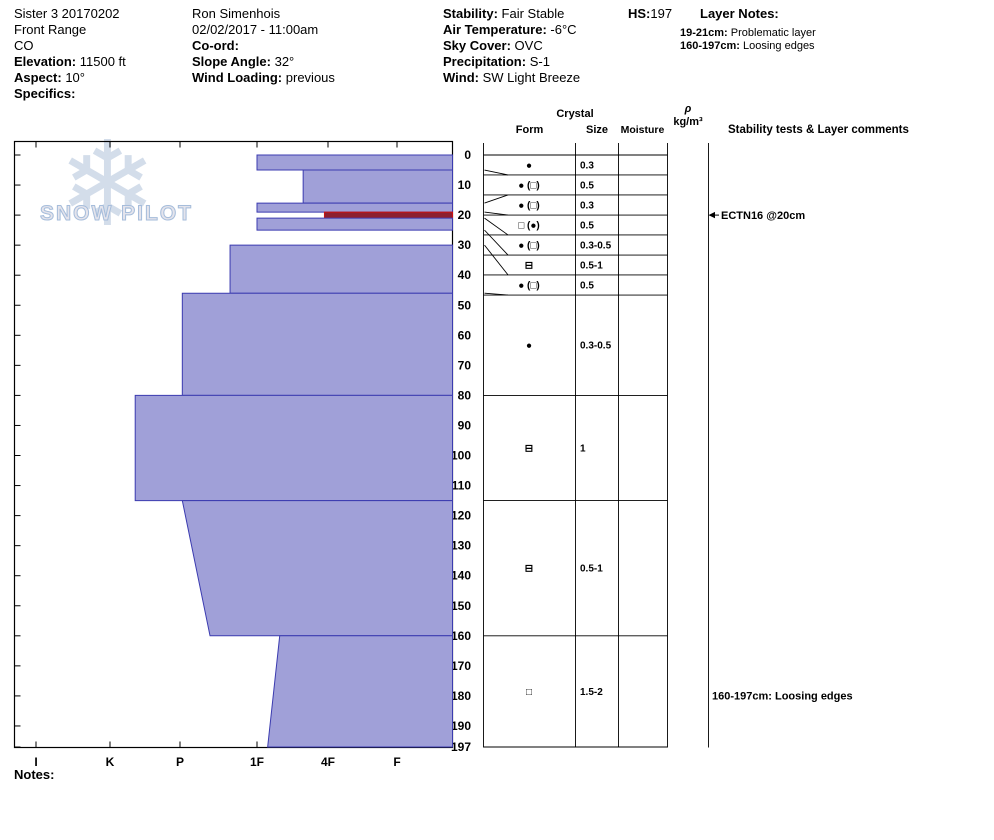  Describe the element at coordinates (396, 762) in the screenshot. I see `hardness-axis-label: F` at that location.